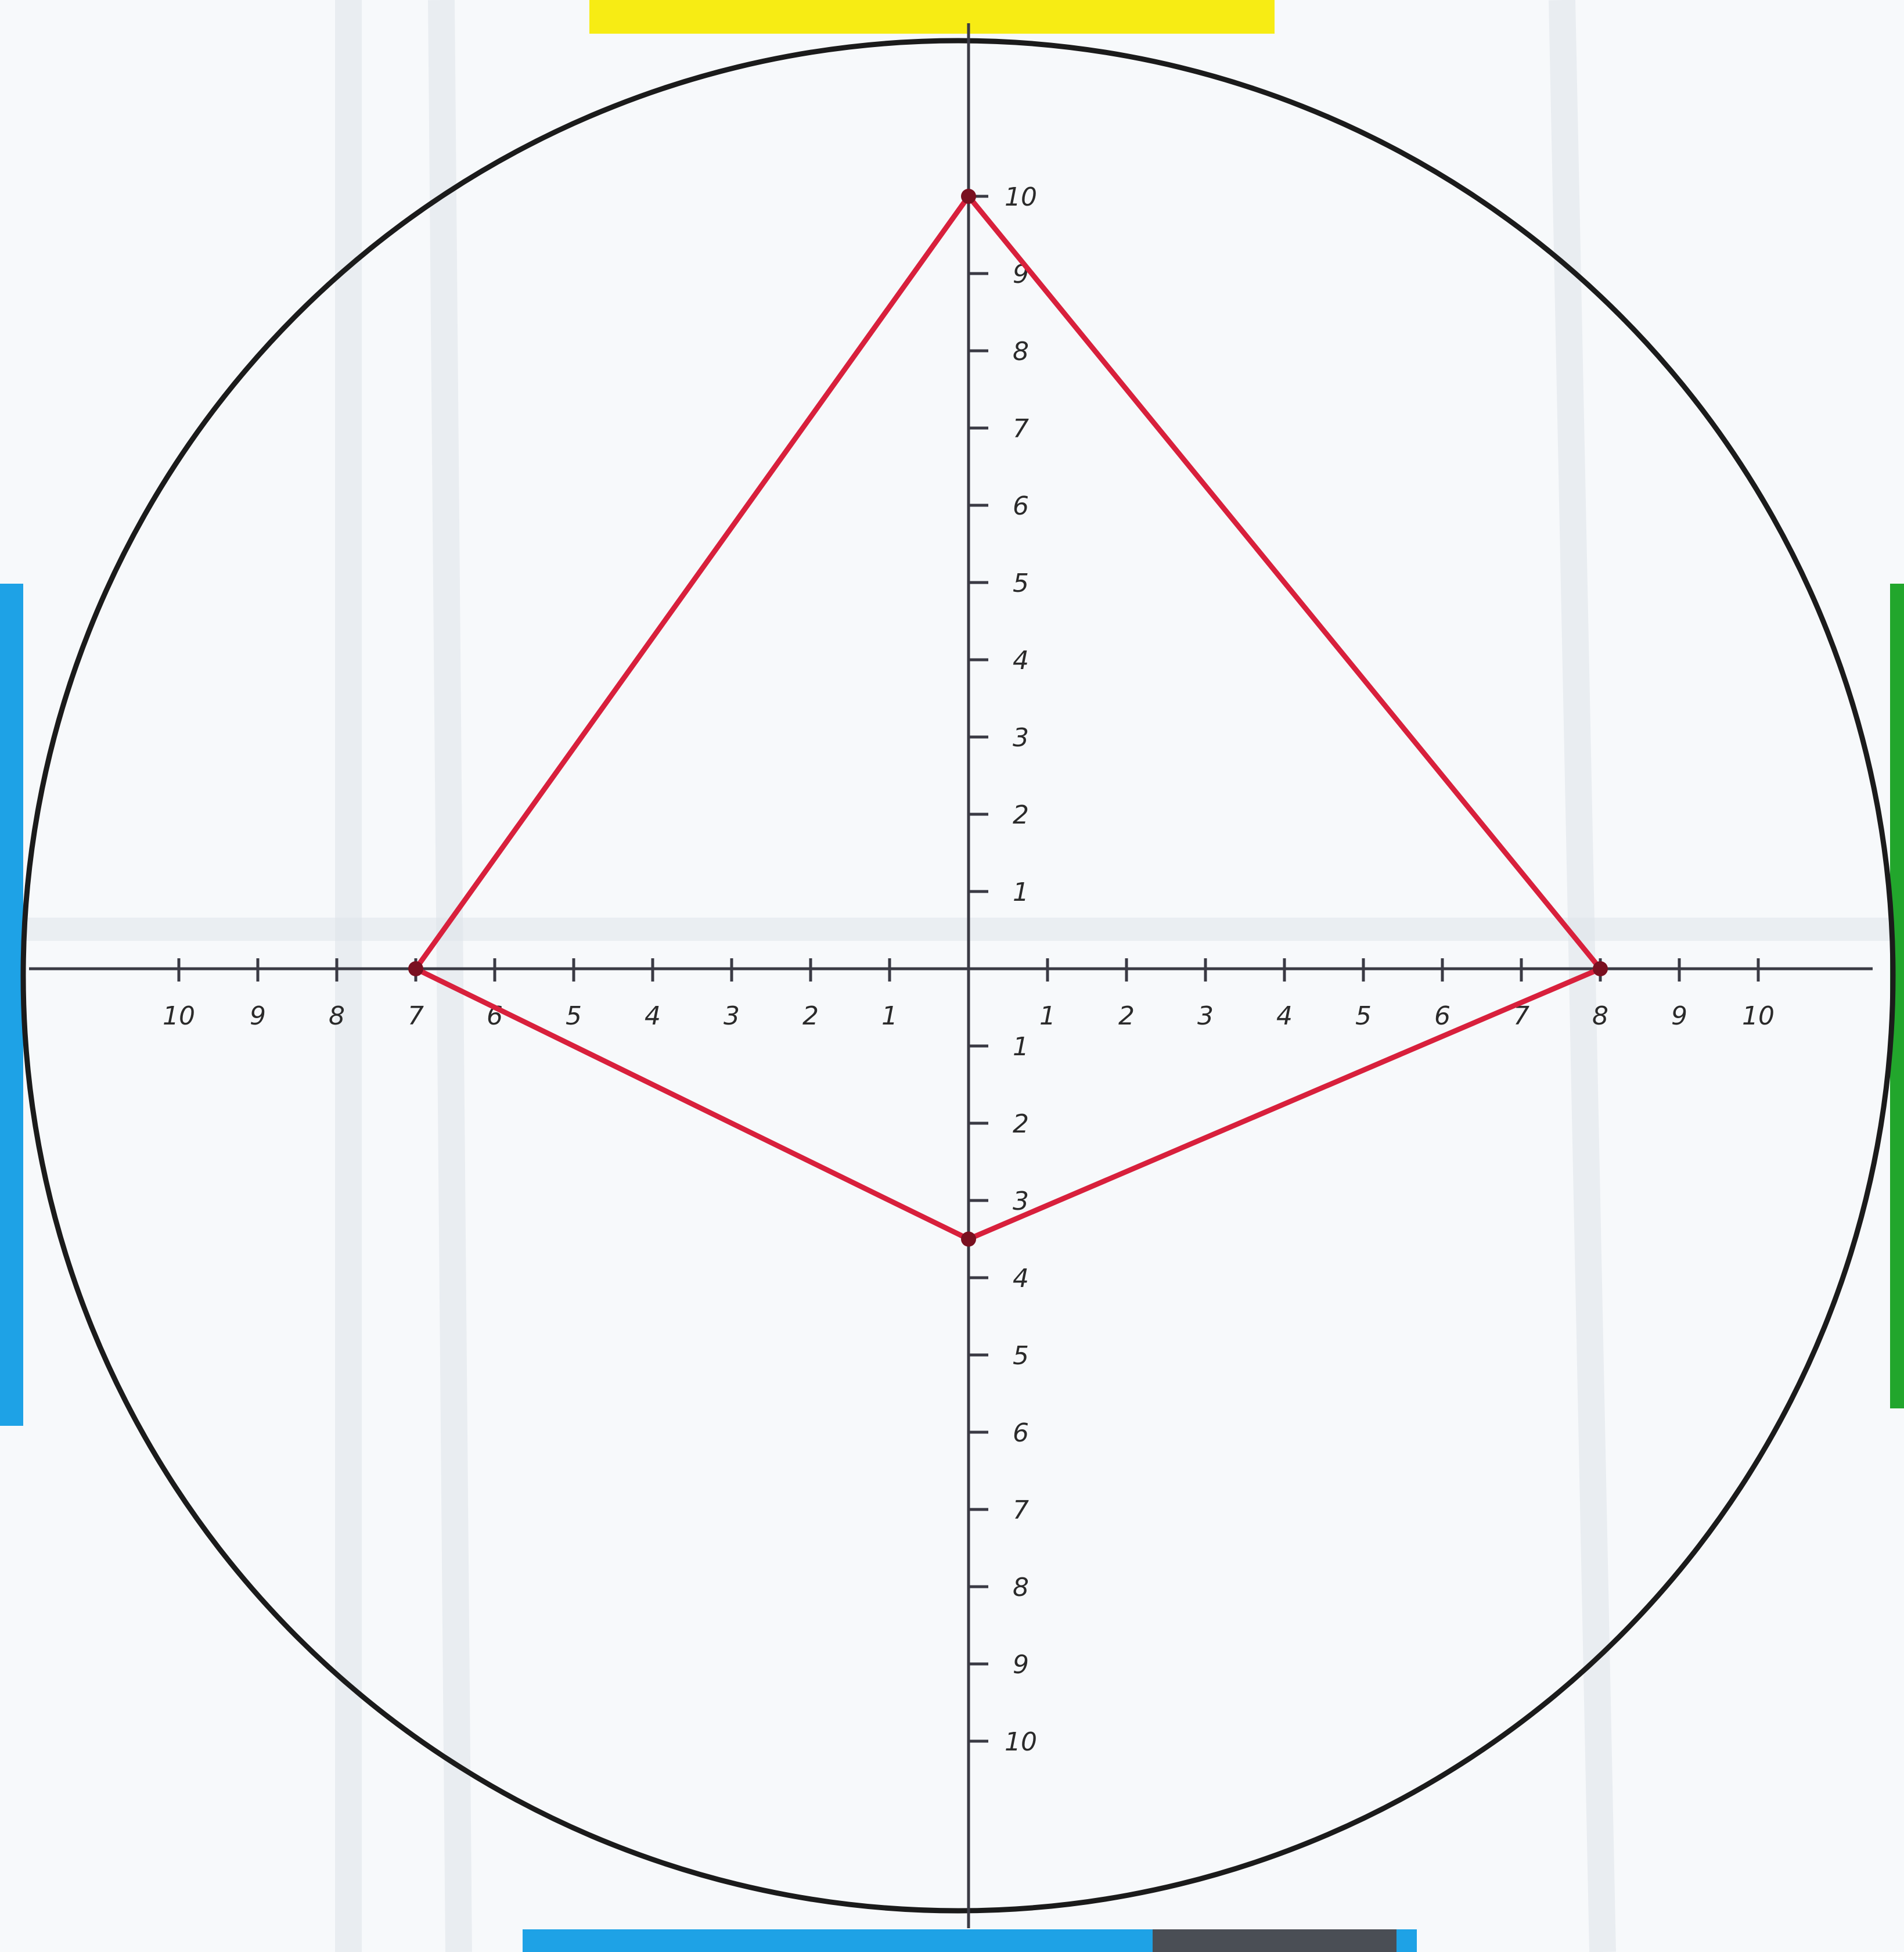  What do you see at coordinates (1021, 1665) in the screenshot?
I see `y-tick-label: 9` at bounding box center [1021, 1665].